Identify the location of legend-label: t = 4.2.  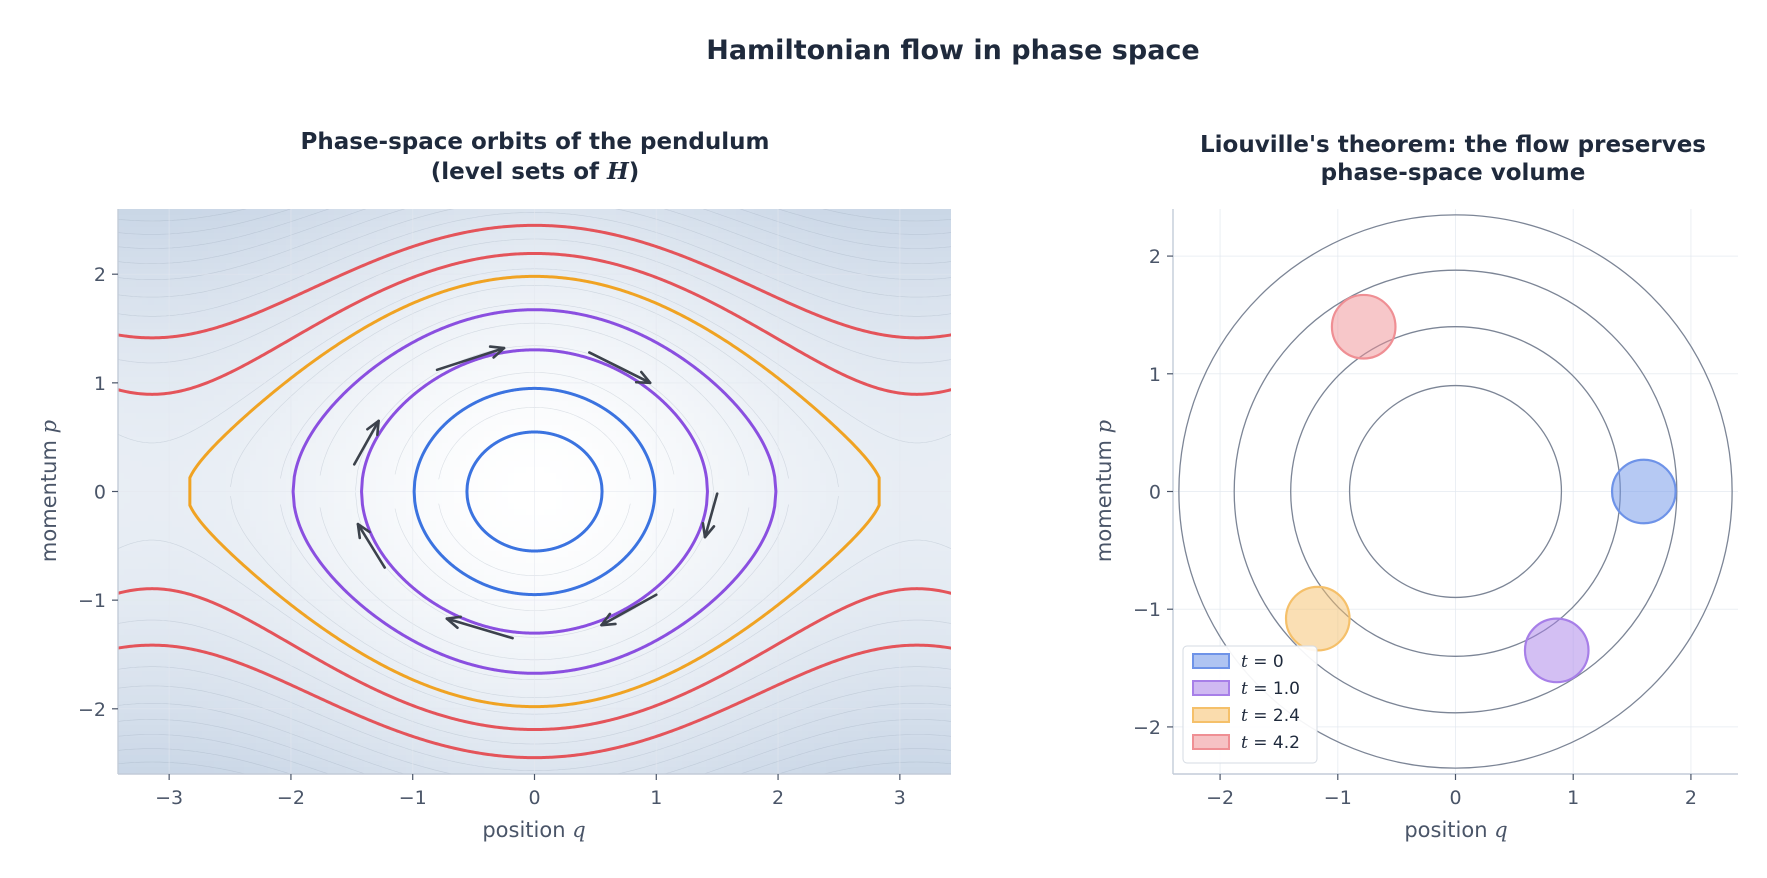
(1270, 743).